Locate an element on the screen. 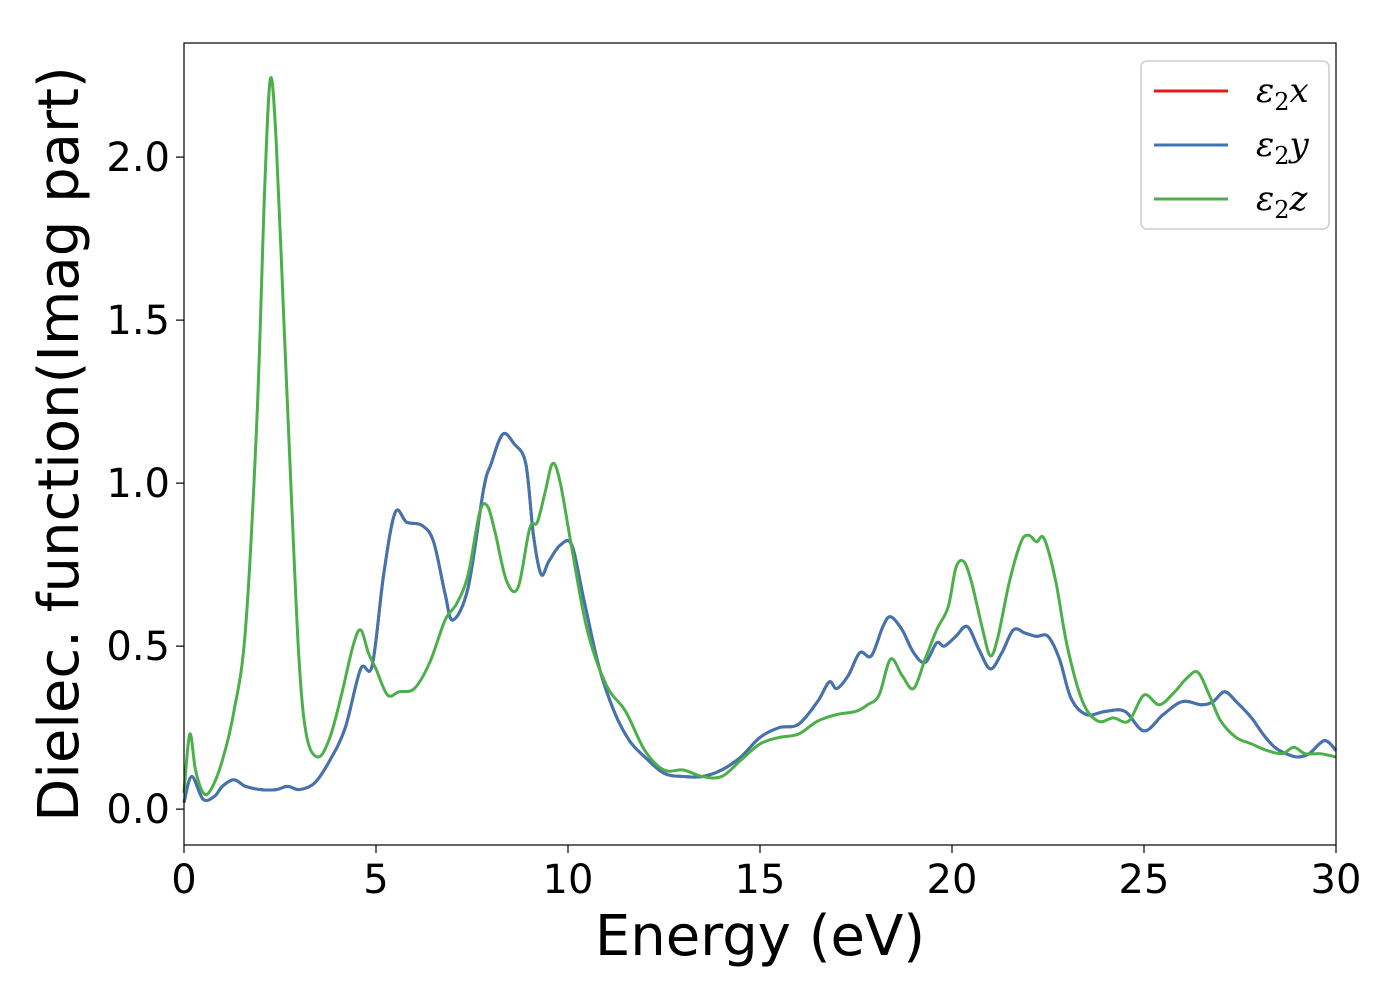 The image size is (1400, 1000). x-tick-label: 25 is located at coordinates (1144, 880).